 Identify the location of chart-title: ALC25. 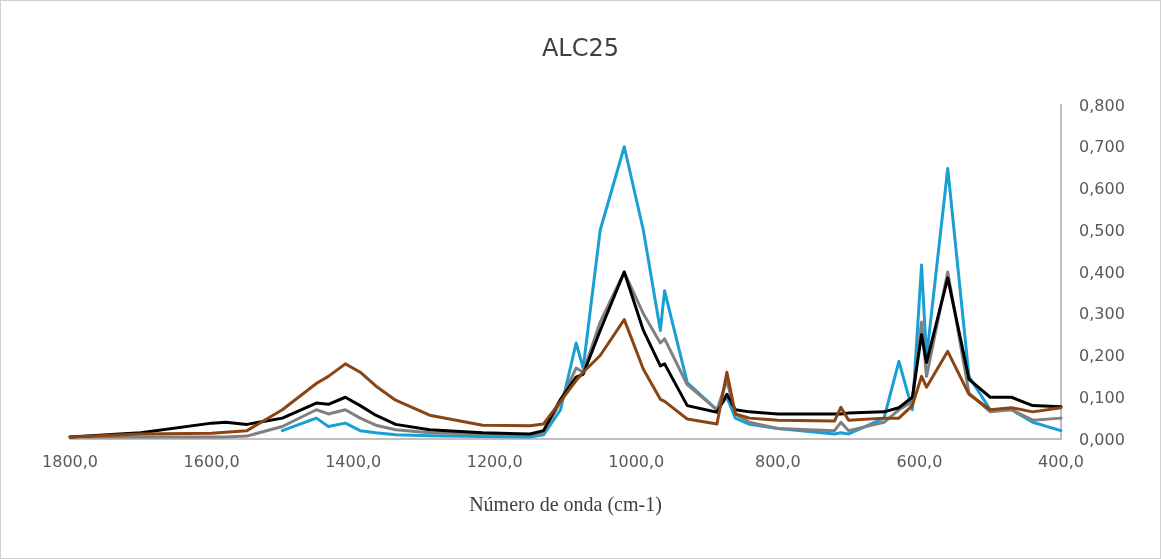
(580, 48).